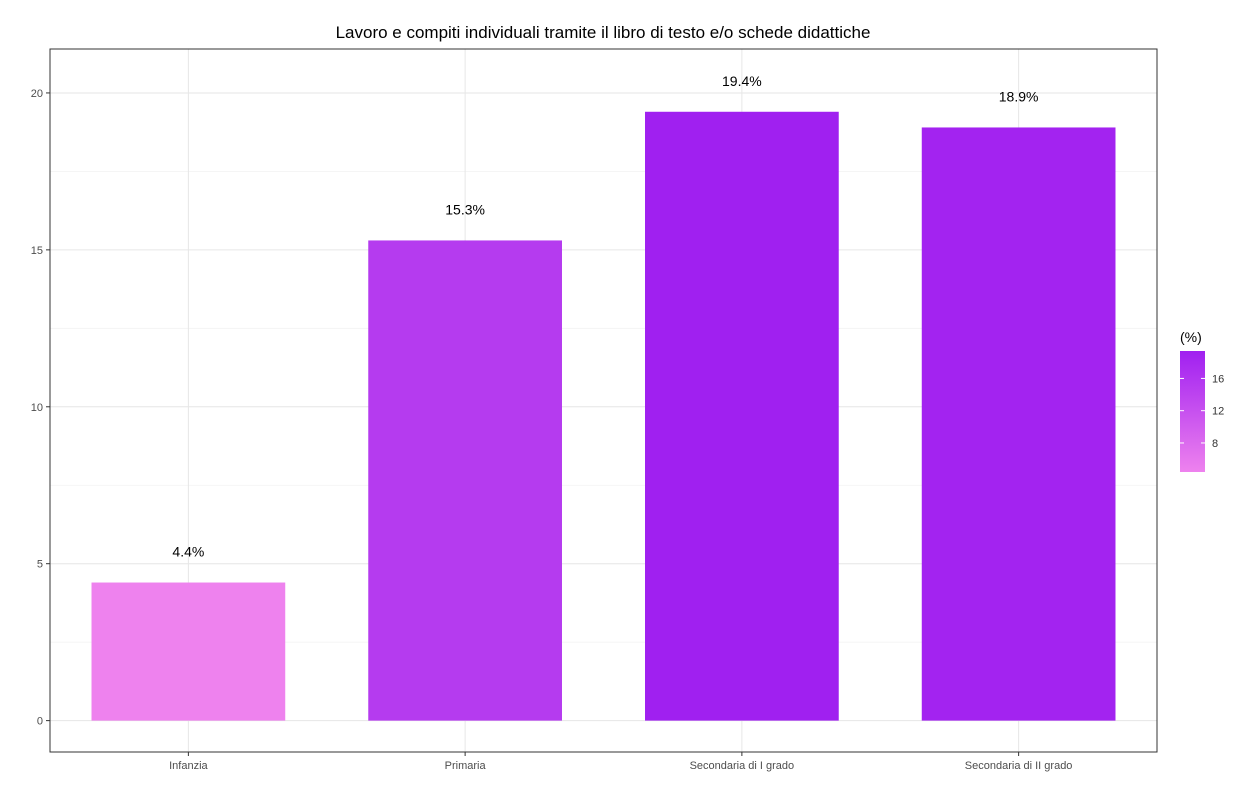  Describe the element at coordinates (1019, 96) in the screenshot. I see `bar-value-label: 18.9%` at that location.